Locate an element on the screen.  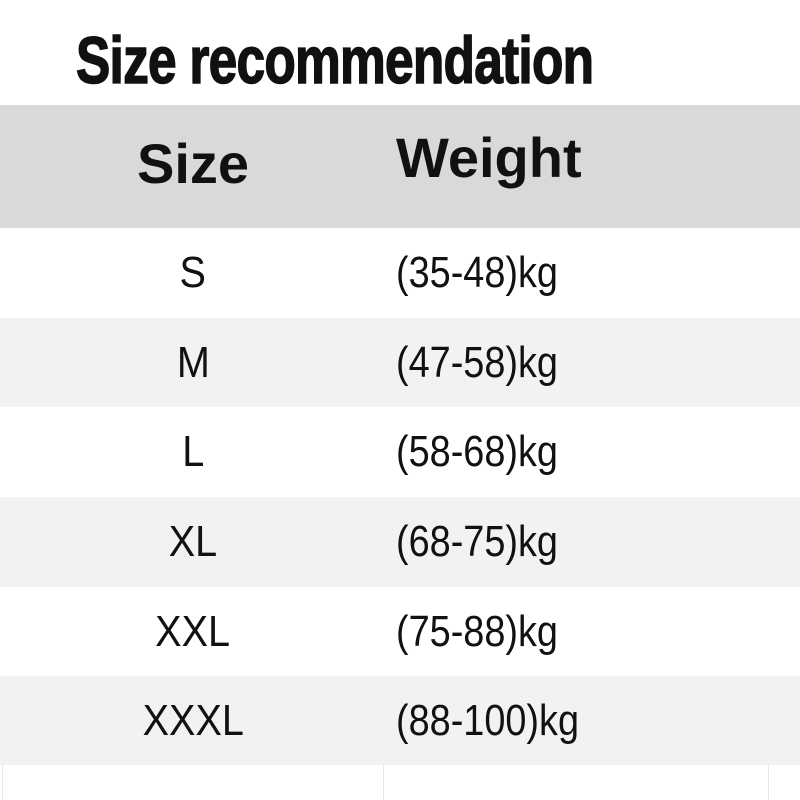
size-value: M is located at coordinates (193, 362).